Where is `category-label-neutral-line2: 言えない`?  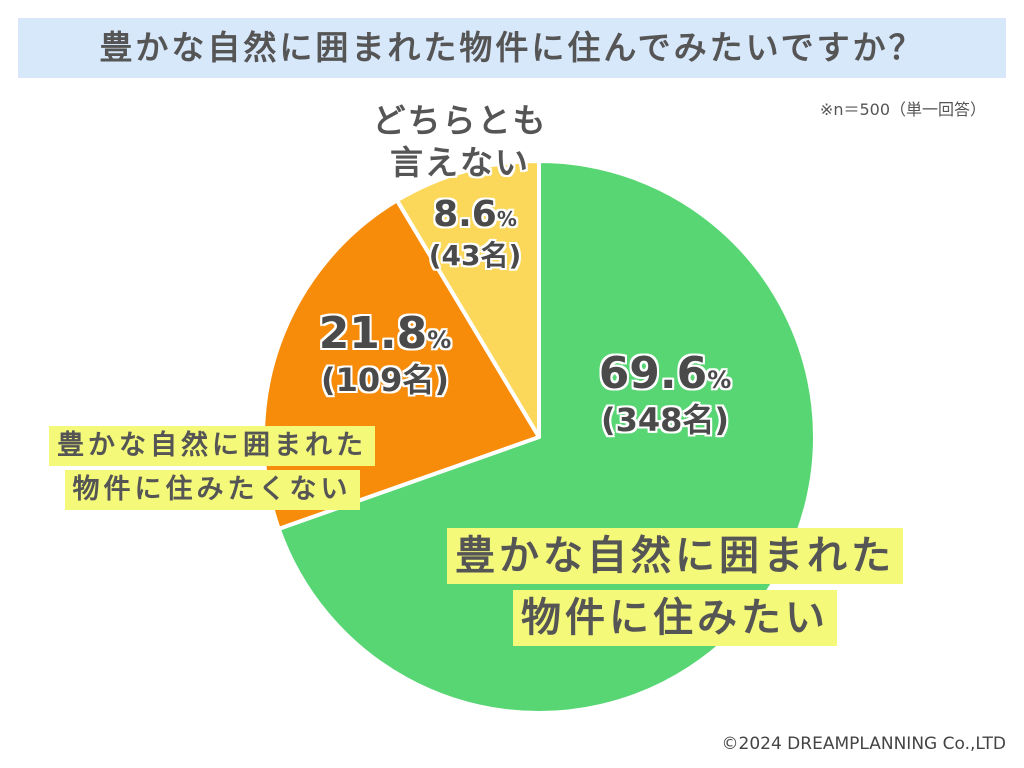
category-label-neutral-line2: 言えない is located at coordinates (460, 162).